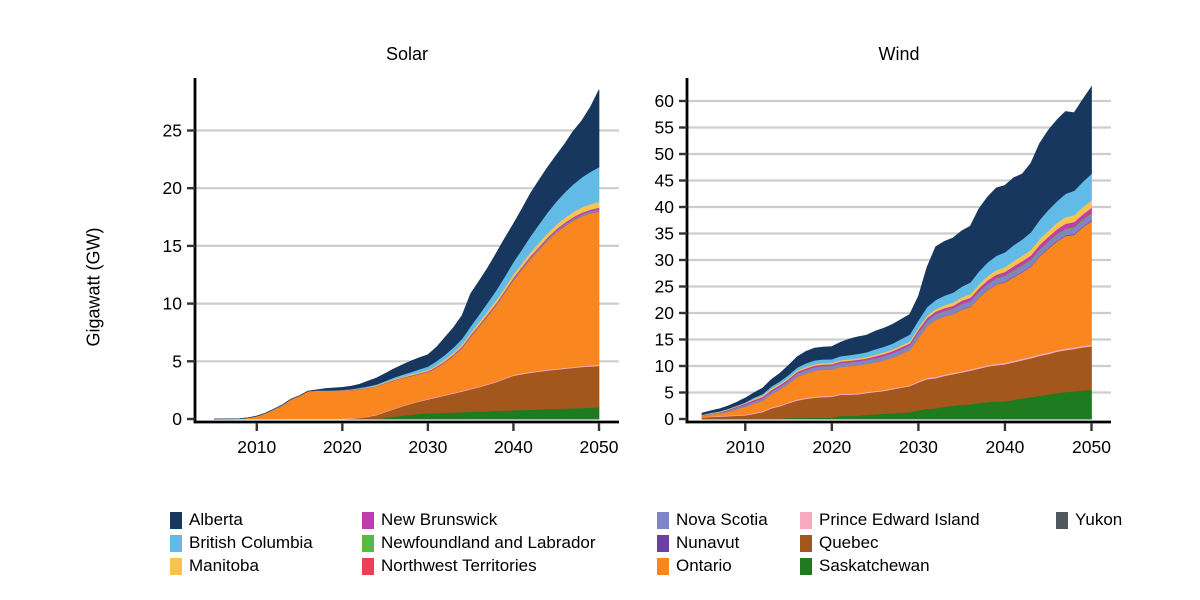 Image resolution: width=1200 pixels, height=600 pixels. I want to click on legend-label: Newfoundland and Labrador, so click(488, 542).